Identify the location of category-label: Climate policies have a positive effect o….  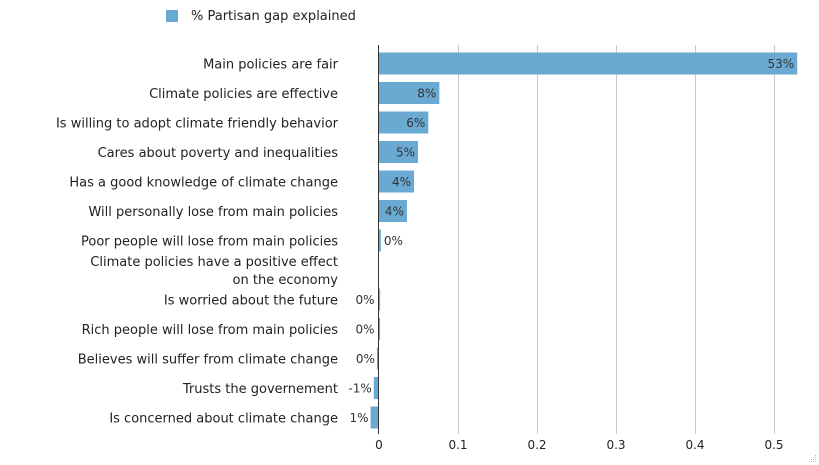
(214, 271).